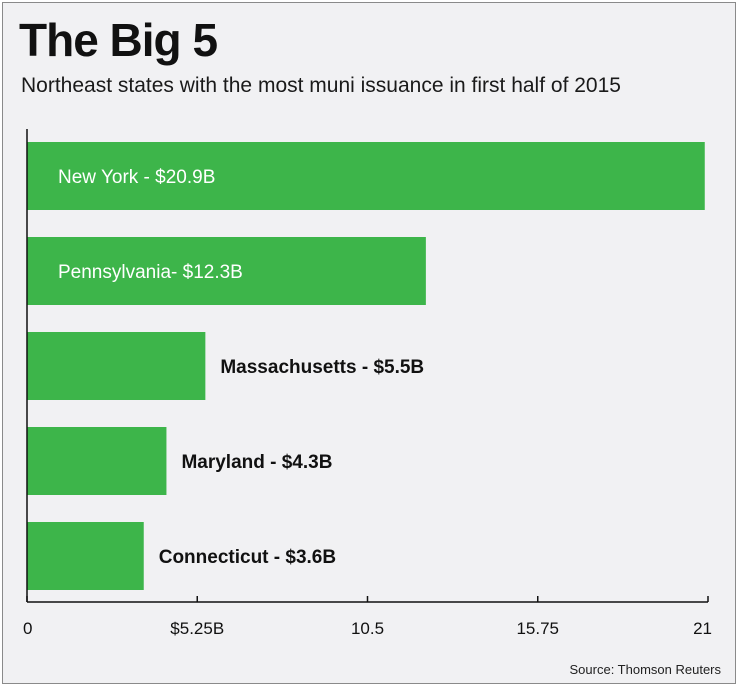 The image size is (740, 688). I want to click on bar-new-york, so click(366, 176).